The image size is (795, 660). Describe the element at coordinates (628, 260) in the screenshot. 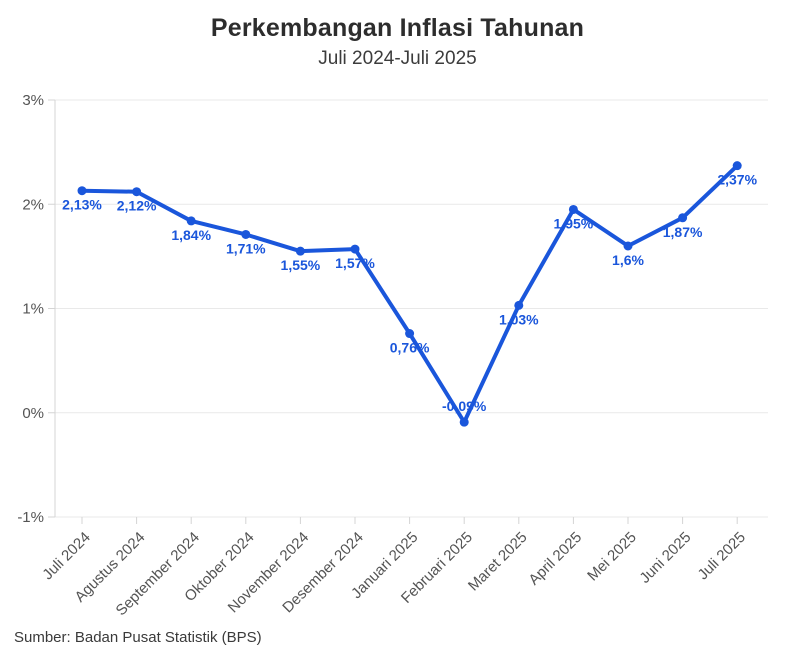

I see `data-point-label: 1,6%` at that location.